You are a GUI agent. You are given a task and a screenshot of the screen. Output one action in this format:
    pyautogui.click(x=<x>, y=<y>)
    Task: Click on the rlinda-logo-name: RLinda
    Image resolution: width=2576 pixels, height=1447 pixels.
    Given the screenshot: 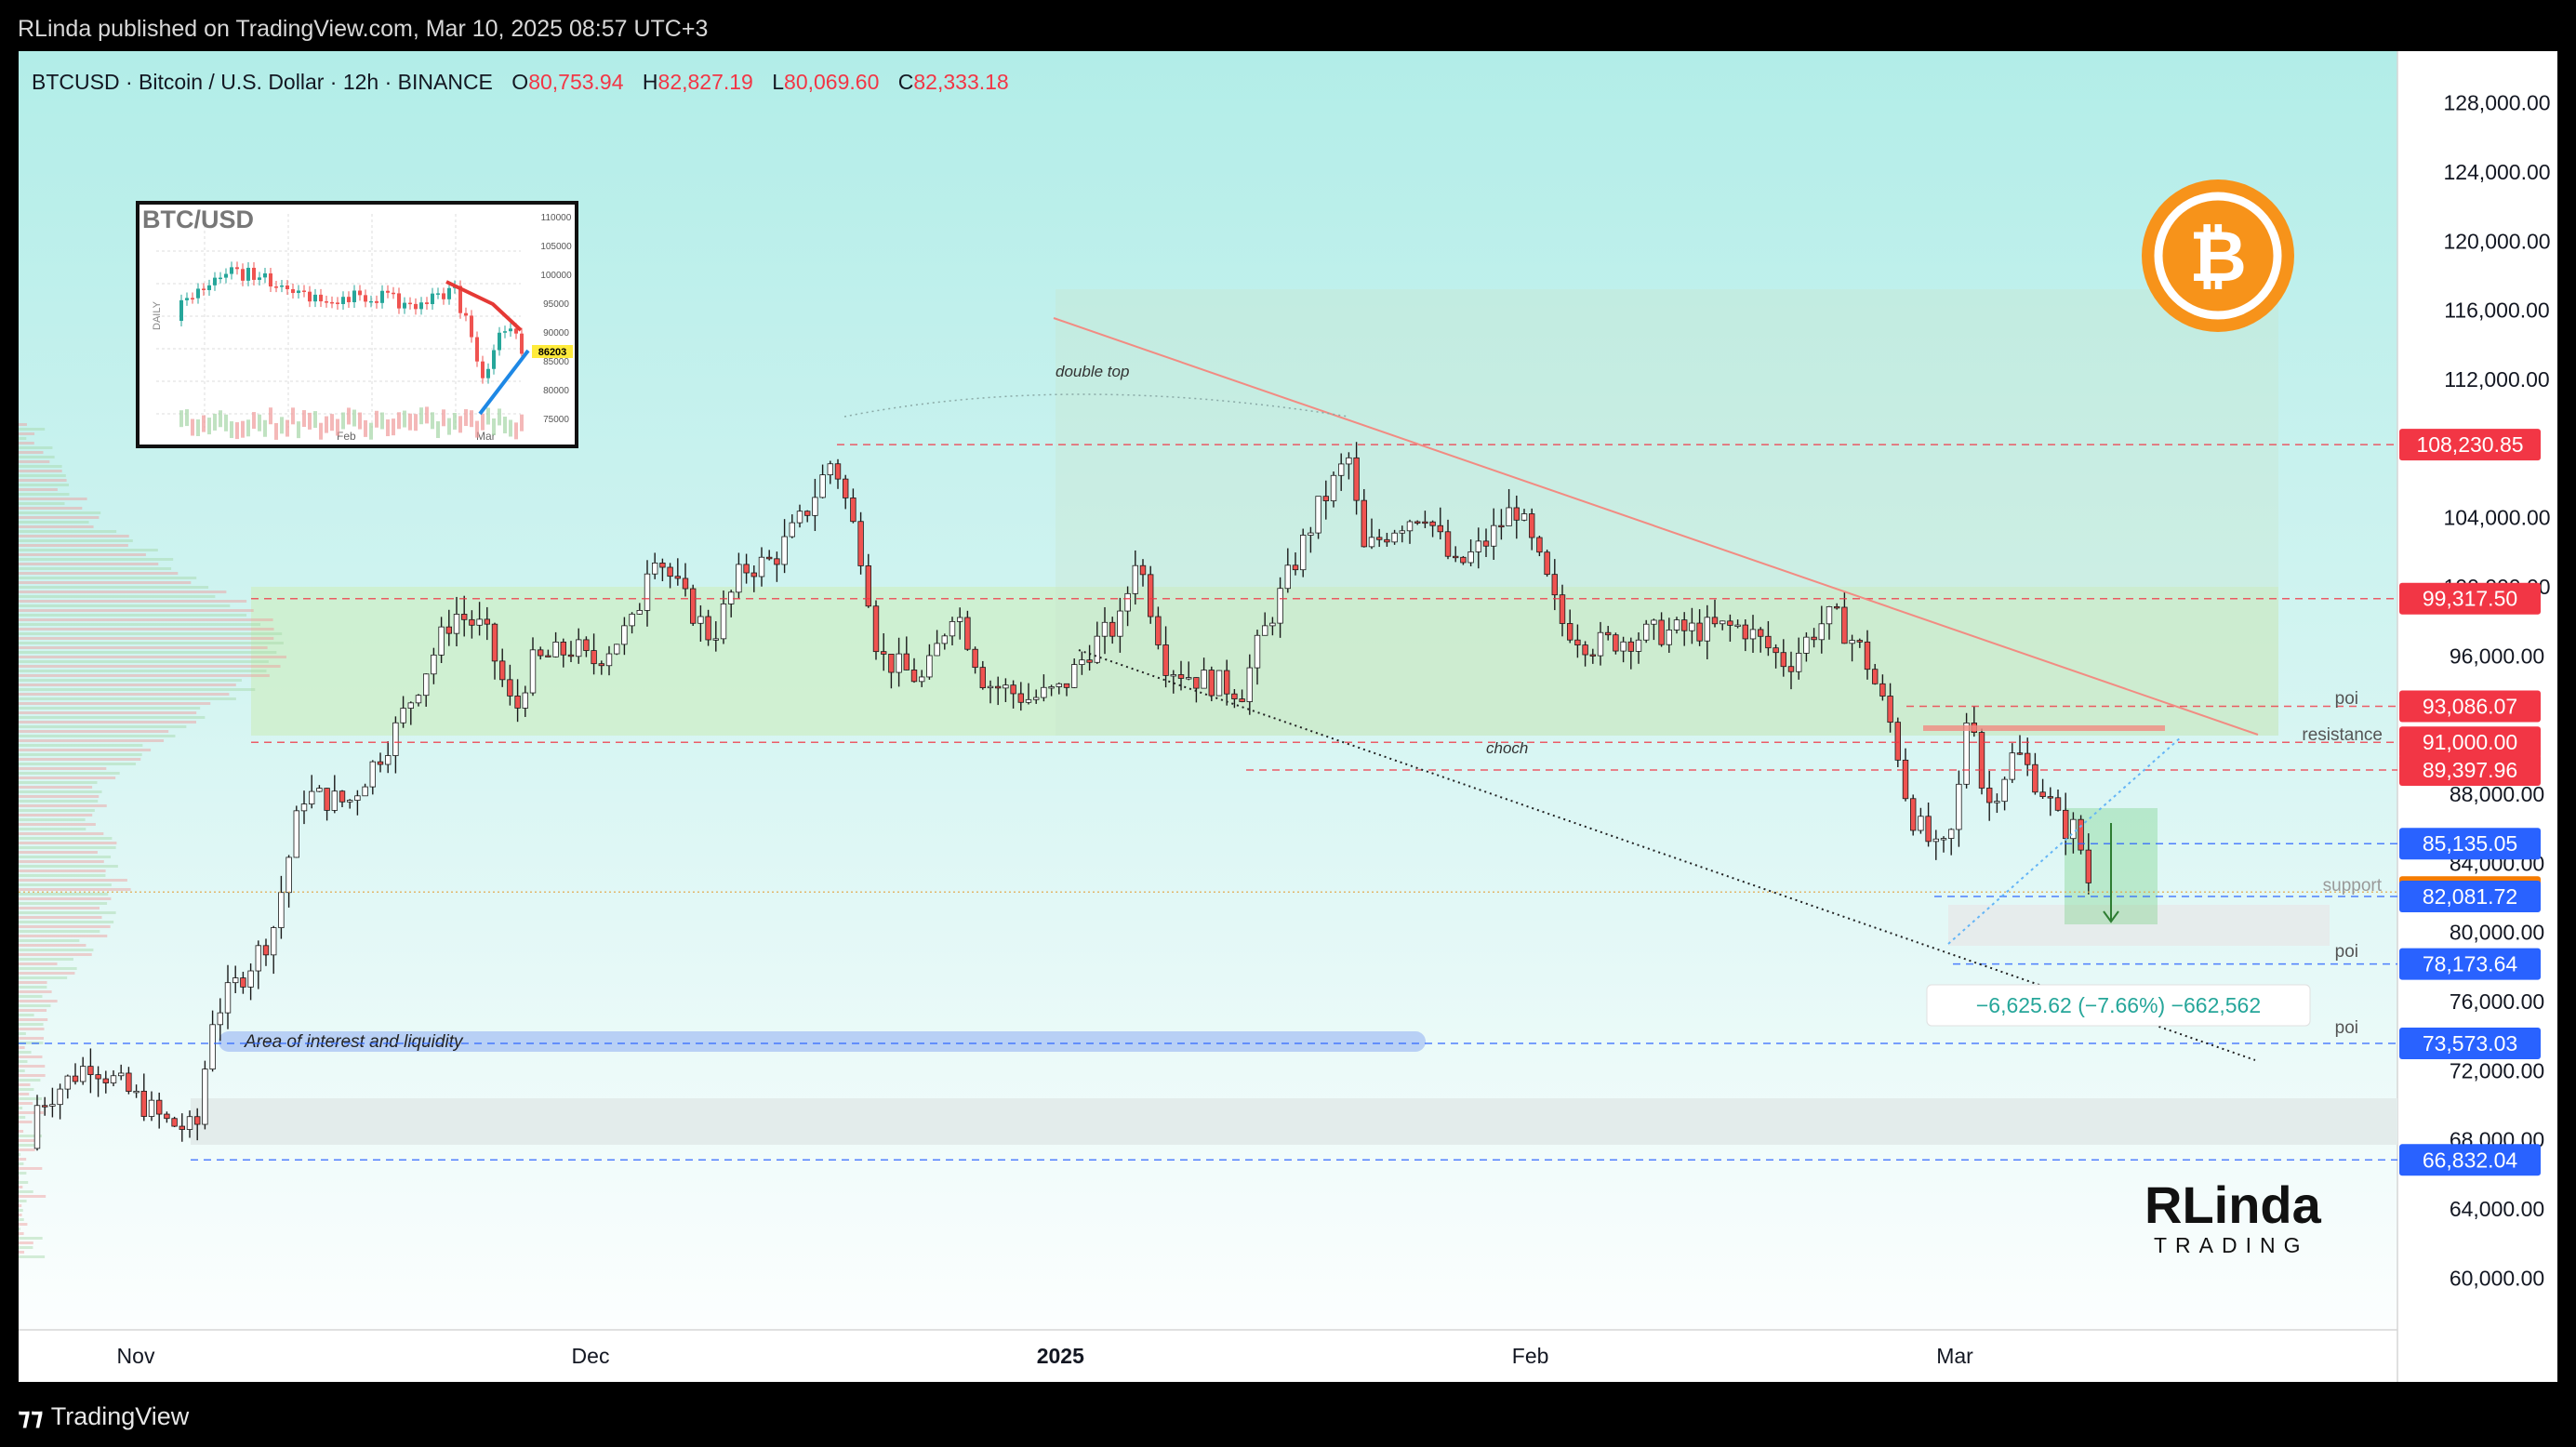 What is the action you would take?
    pyautogui.click(x=2233, y=1204)
    